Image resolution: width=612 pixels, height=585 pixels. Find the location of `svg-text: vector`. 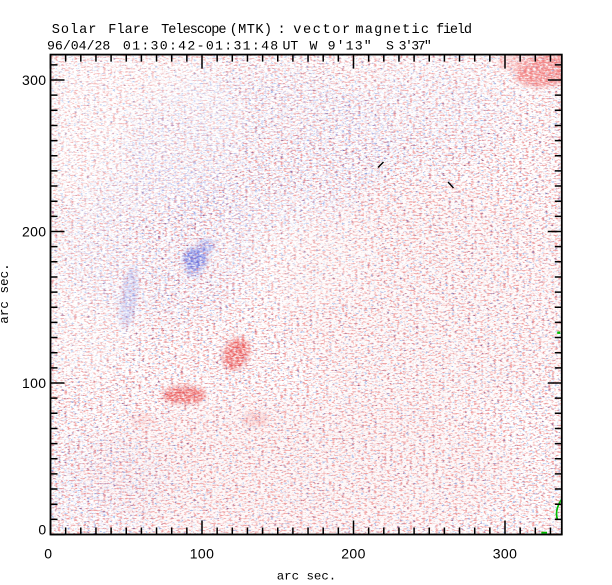

svg-text: vector is located at coordinates (322, 30).